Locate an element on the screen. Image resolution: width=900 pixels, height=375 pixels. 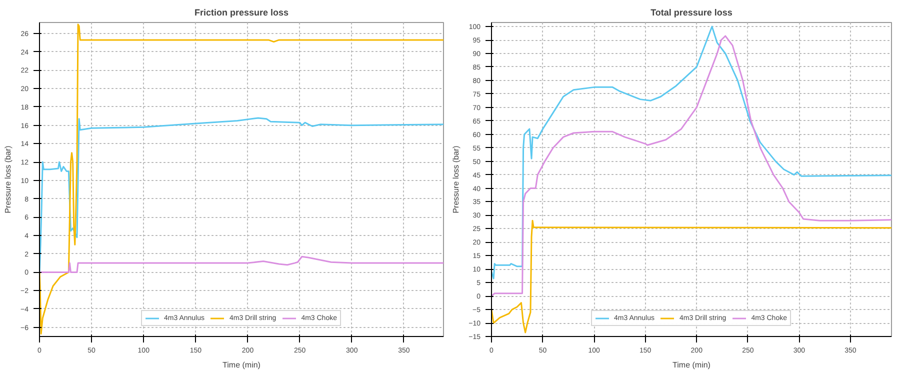
chart-title: Friction pressure loss is located at coordinates (241, 13).